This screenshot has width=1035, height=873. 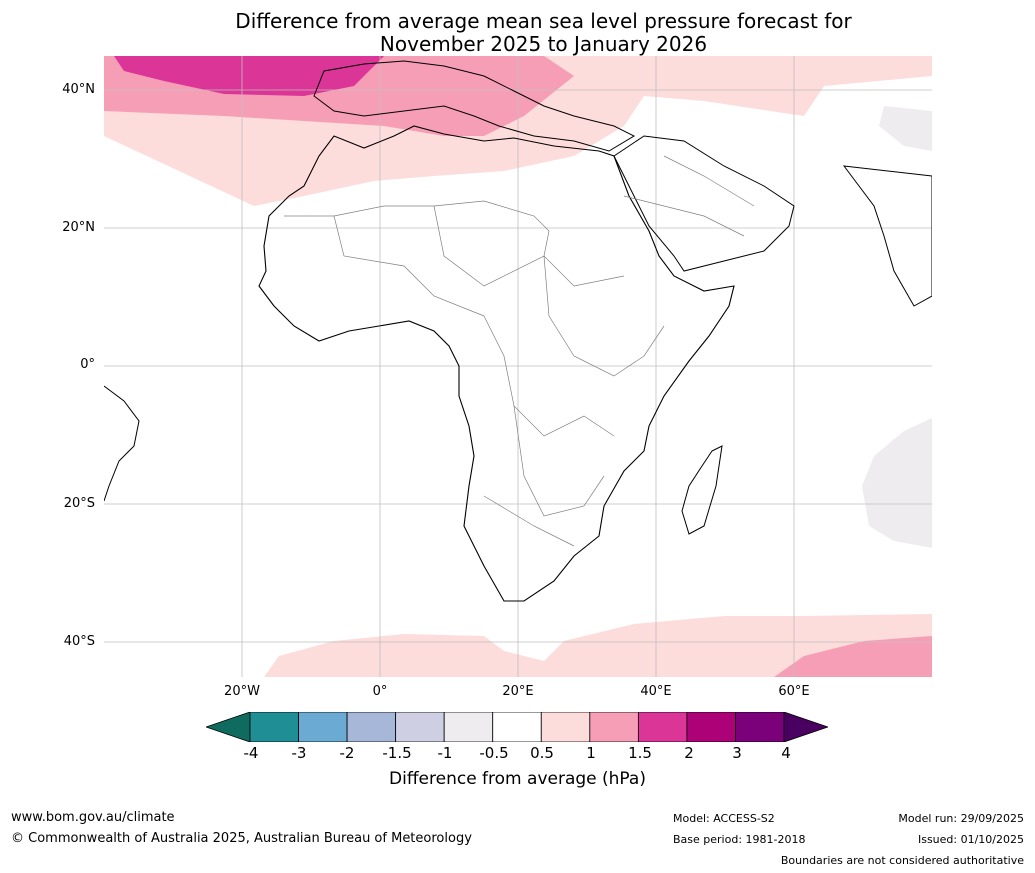 I want to click on lat-label-0: 0°, so click(x=87, y=364).